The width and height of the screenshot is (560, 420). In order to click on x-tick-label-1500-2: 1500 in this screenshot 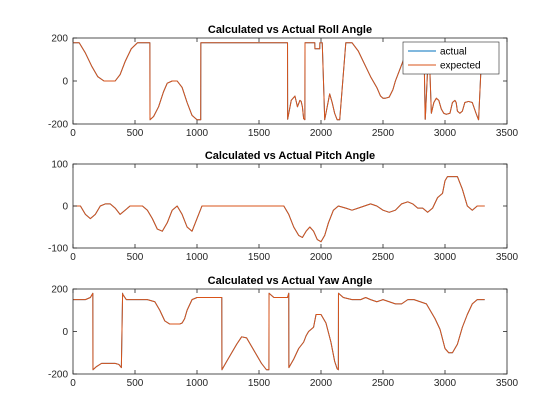, I will do `click(259, 257)`.